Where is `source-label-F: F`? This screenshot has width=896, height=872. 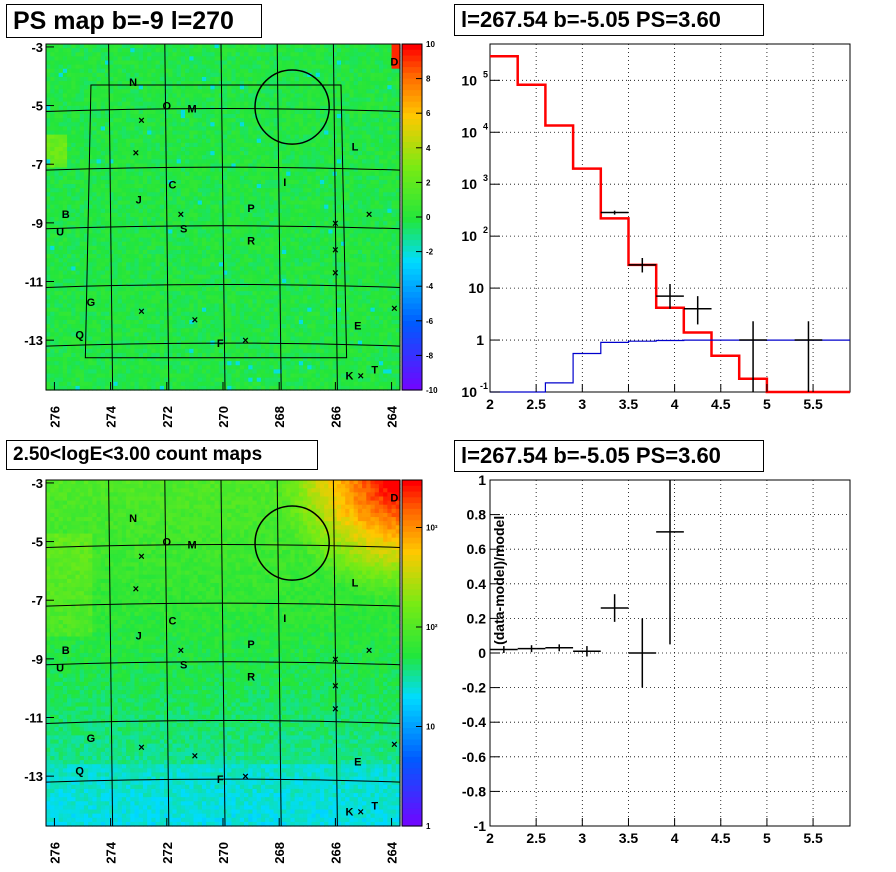
source-label-F: F is located at coordinates (220, 780).